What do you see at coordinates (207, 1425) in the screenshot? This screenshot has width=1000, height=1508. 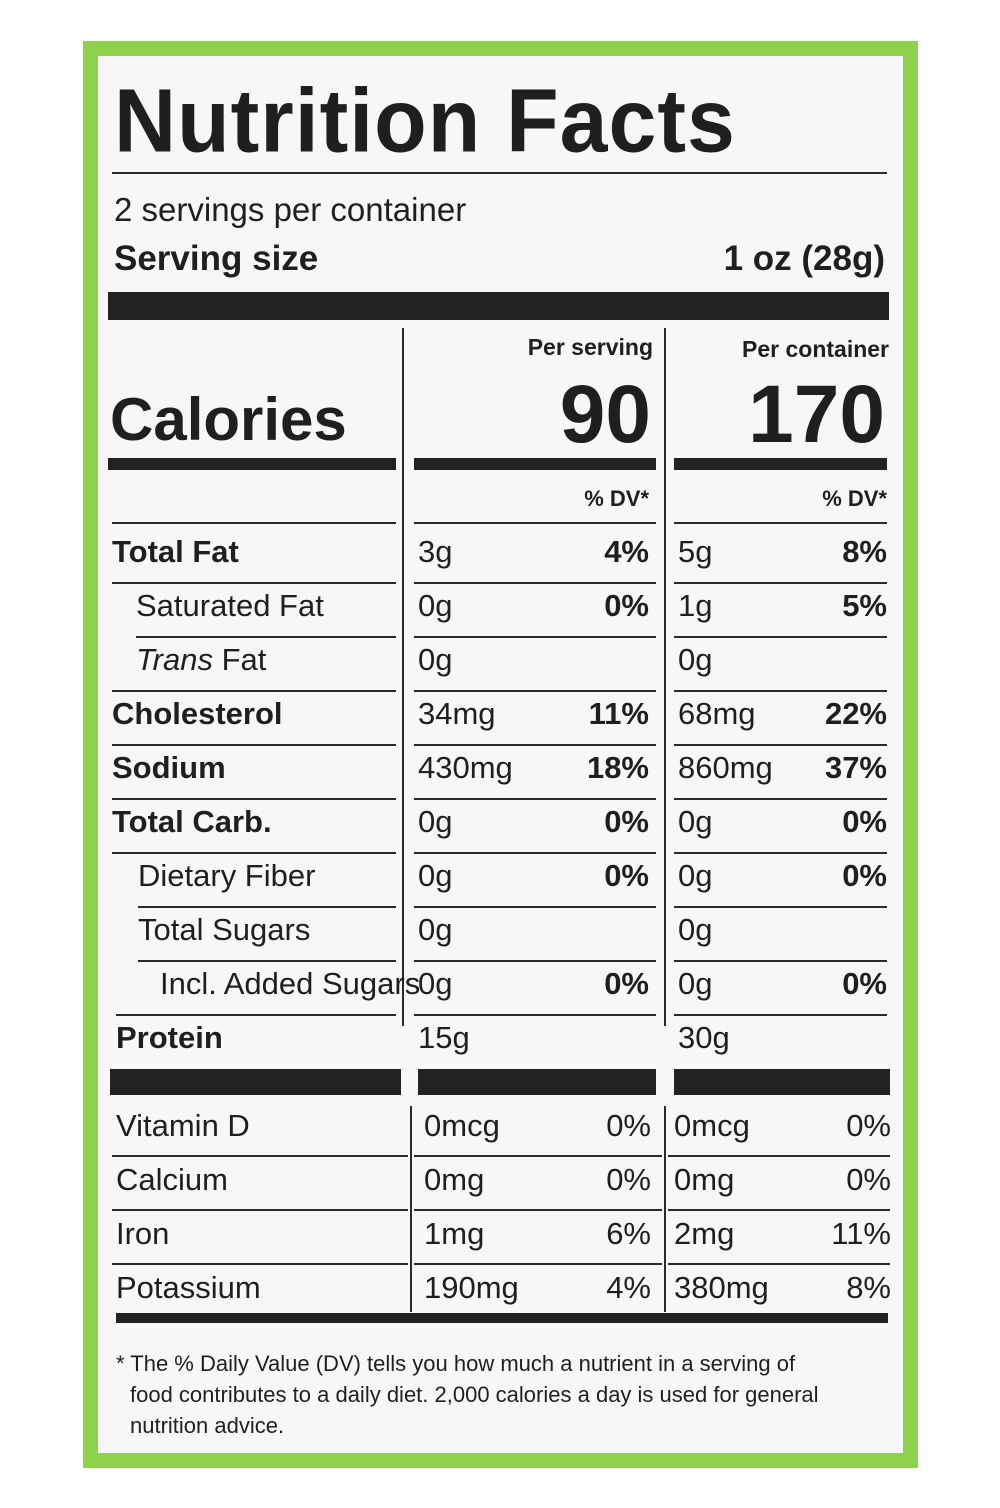 I see `footnote-line: nutrition advice.` at bounding box center [207, 1425].